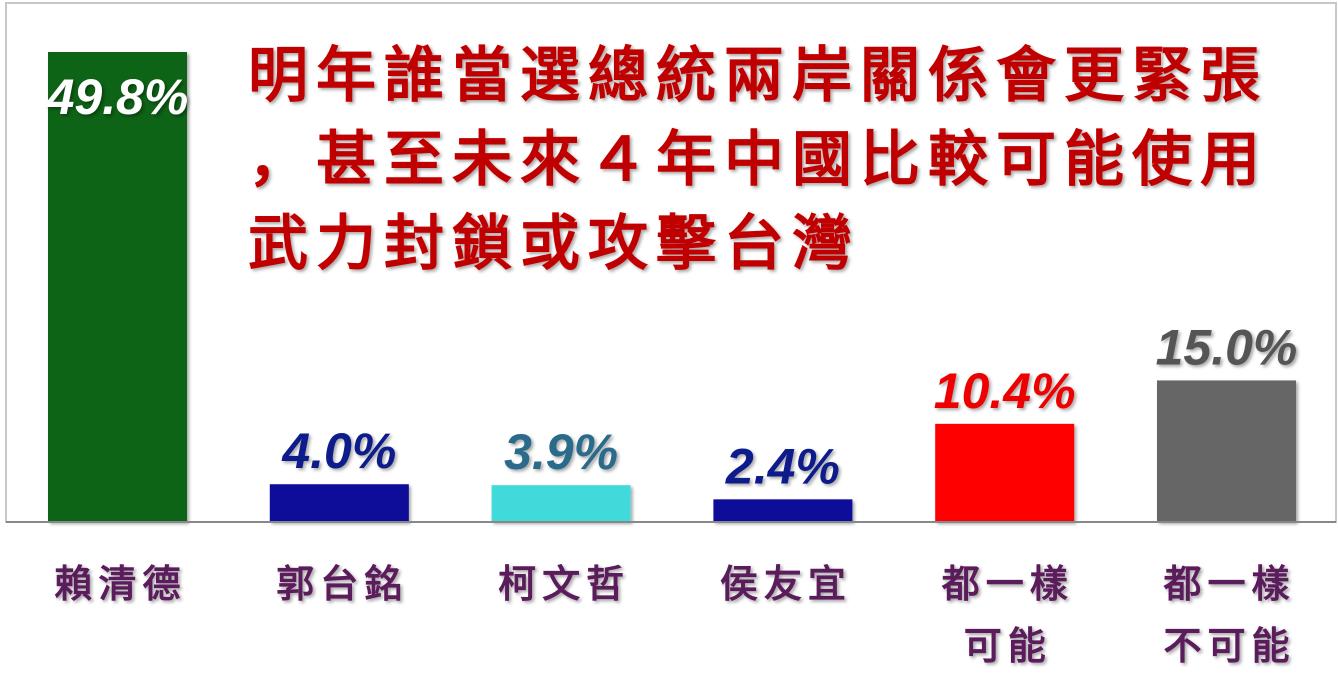 This screenshot has width=1338, height=676. Describe the element at coordinates (117, 97) in the screenshot. I see `data-label-1: 49.8%` at that location.